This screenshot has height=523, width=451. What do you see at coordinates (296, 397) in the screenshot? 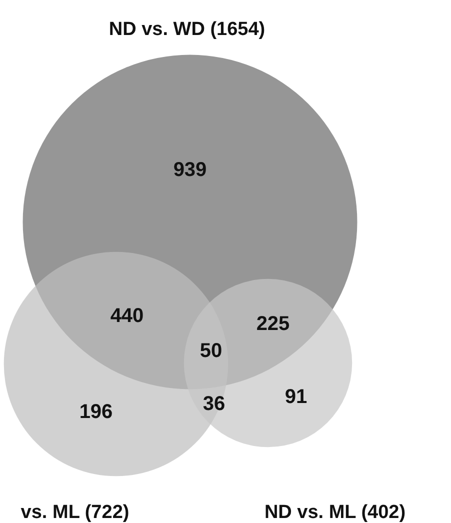
I see `data-label: 91` at bounding box center [296, 397].